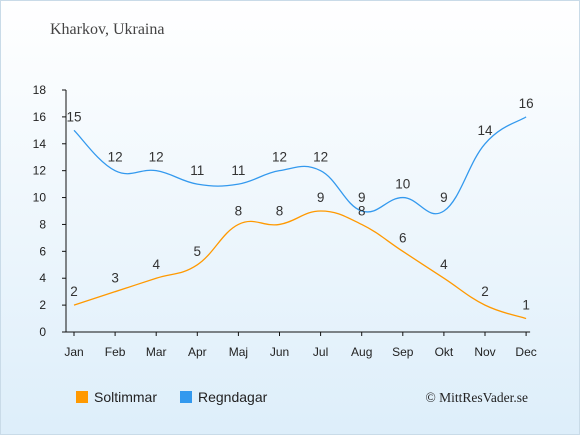 The image size is (580, 435). I want to click on x-tick-label: Jun, so click(279, 352).